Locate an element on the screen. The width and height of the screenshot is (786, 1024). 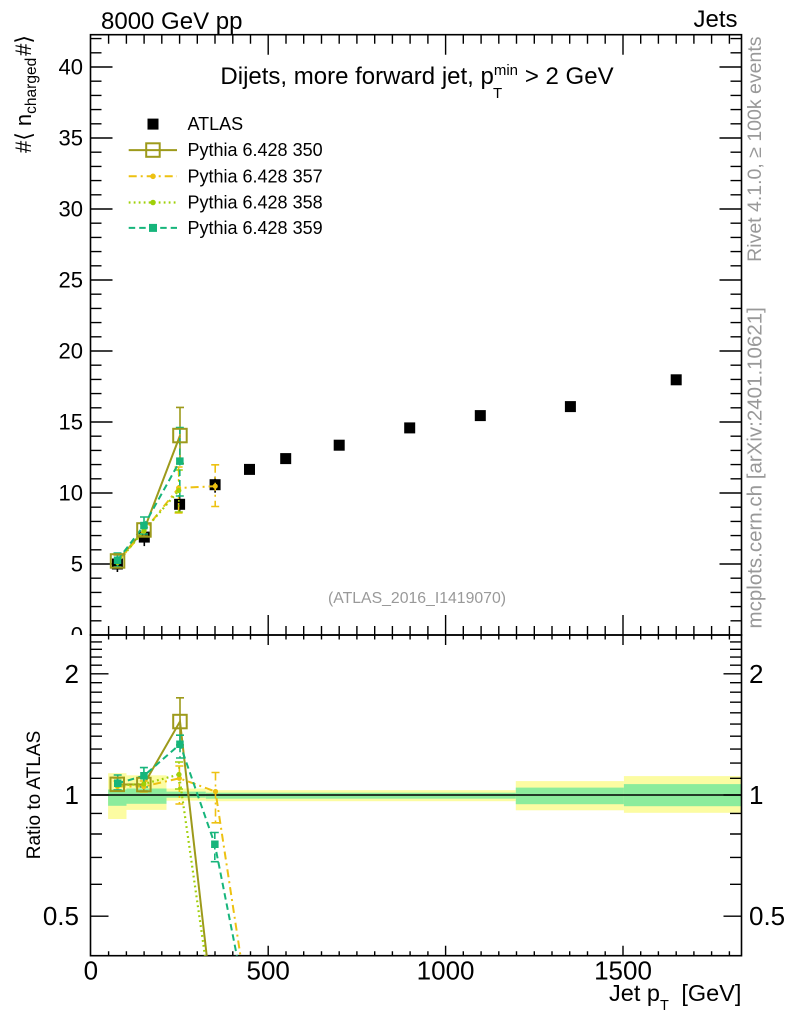
svg-text: Pythia 6.428 359 is located at coordinates (255, 228).